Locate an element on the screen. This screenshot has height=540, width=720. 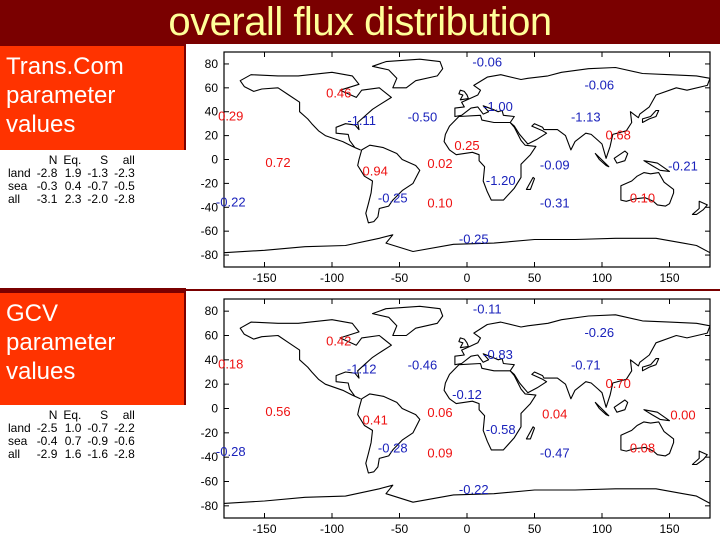
flux-value-label: -0.11 is located at coordinates (487, 309).